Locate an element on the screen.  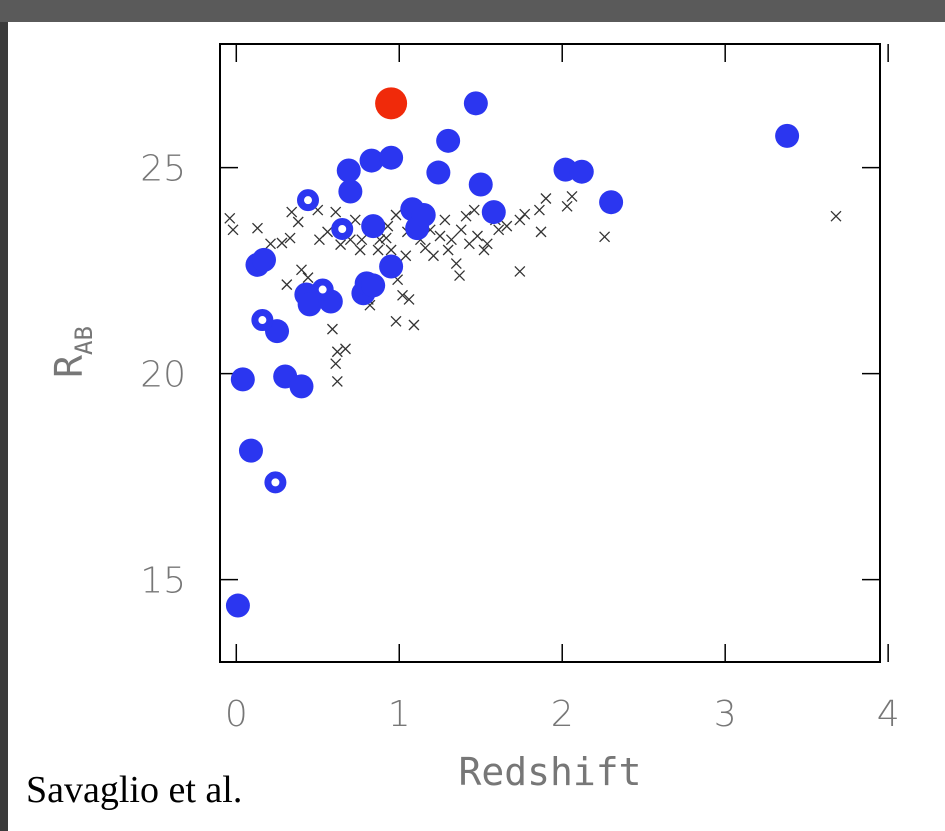
x-tick-label: 4 is located at coordinates (888, 714).